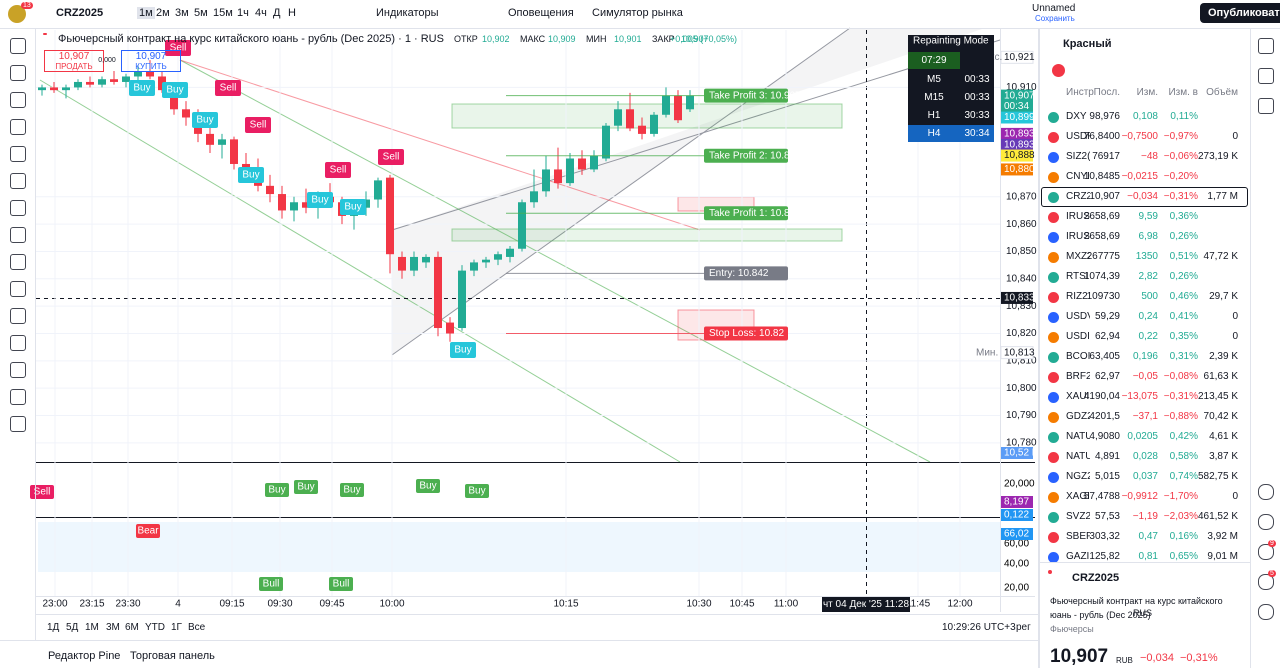 This screenshot has height=668, width=1280. I want to click on watchlist-cell: 0,196, so click(1145, 356).